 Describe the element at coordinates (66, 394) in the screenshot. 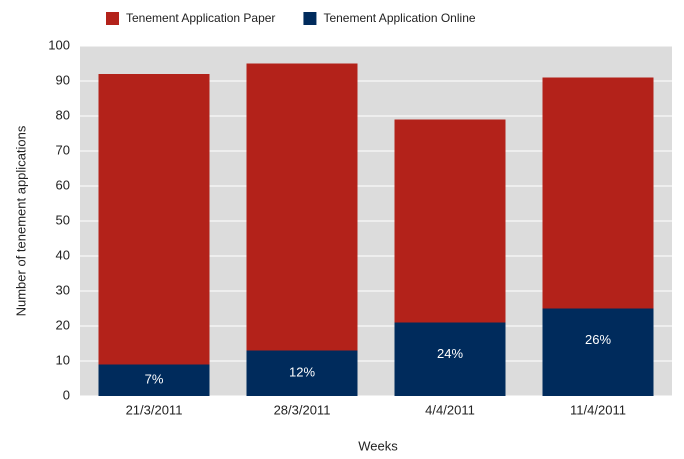

I see `y-tick-label: 0` at that location.